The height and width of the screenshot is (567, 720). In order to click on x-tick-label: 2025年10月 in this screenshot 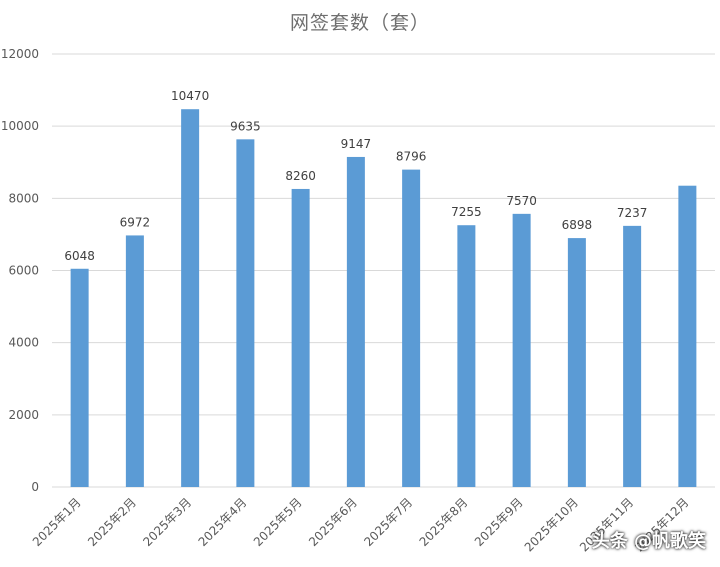, I will do `click(551, 524)`.